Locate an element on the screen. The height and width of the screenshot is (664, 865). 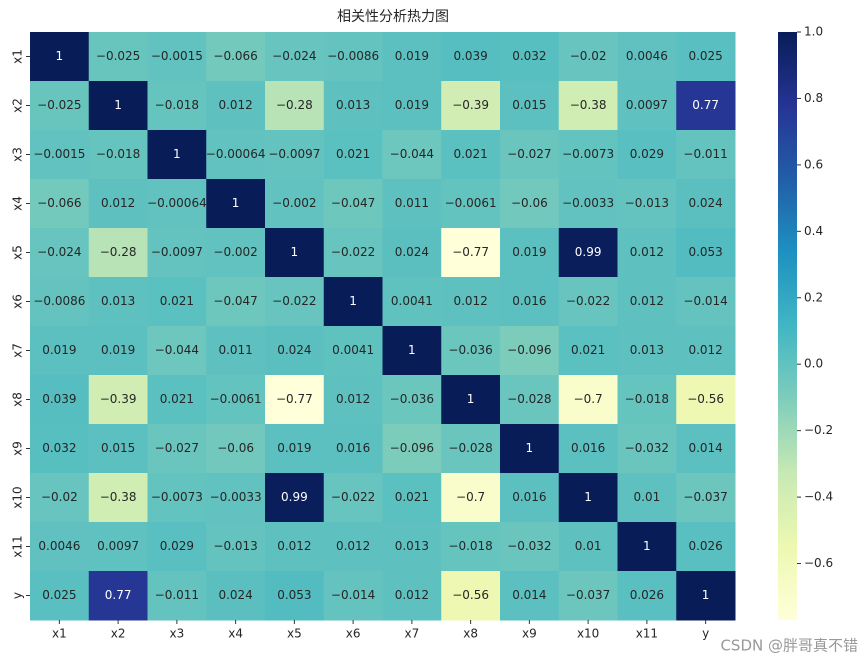
cell-label: 0.053 is located at coordinates (705, 252).